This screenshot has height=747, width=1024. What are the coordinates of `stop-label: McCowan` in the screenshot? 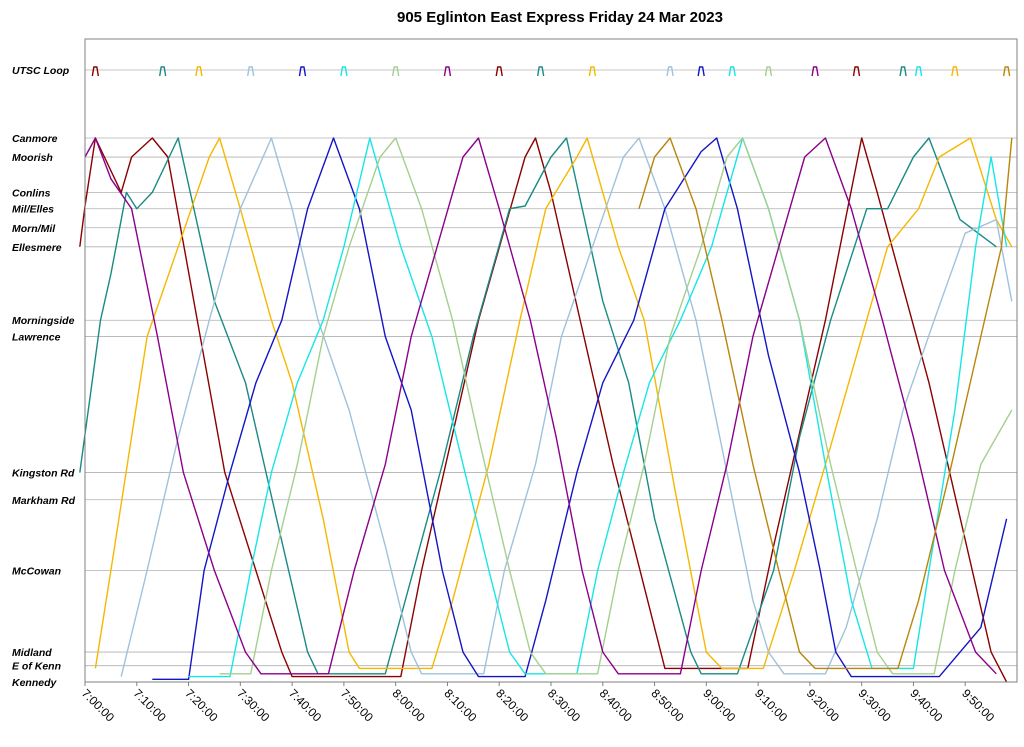 It's located at (36, 571).